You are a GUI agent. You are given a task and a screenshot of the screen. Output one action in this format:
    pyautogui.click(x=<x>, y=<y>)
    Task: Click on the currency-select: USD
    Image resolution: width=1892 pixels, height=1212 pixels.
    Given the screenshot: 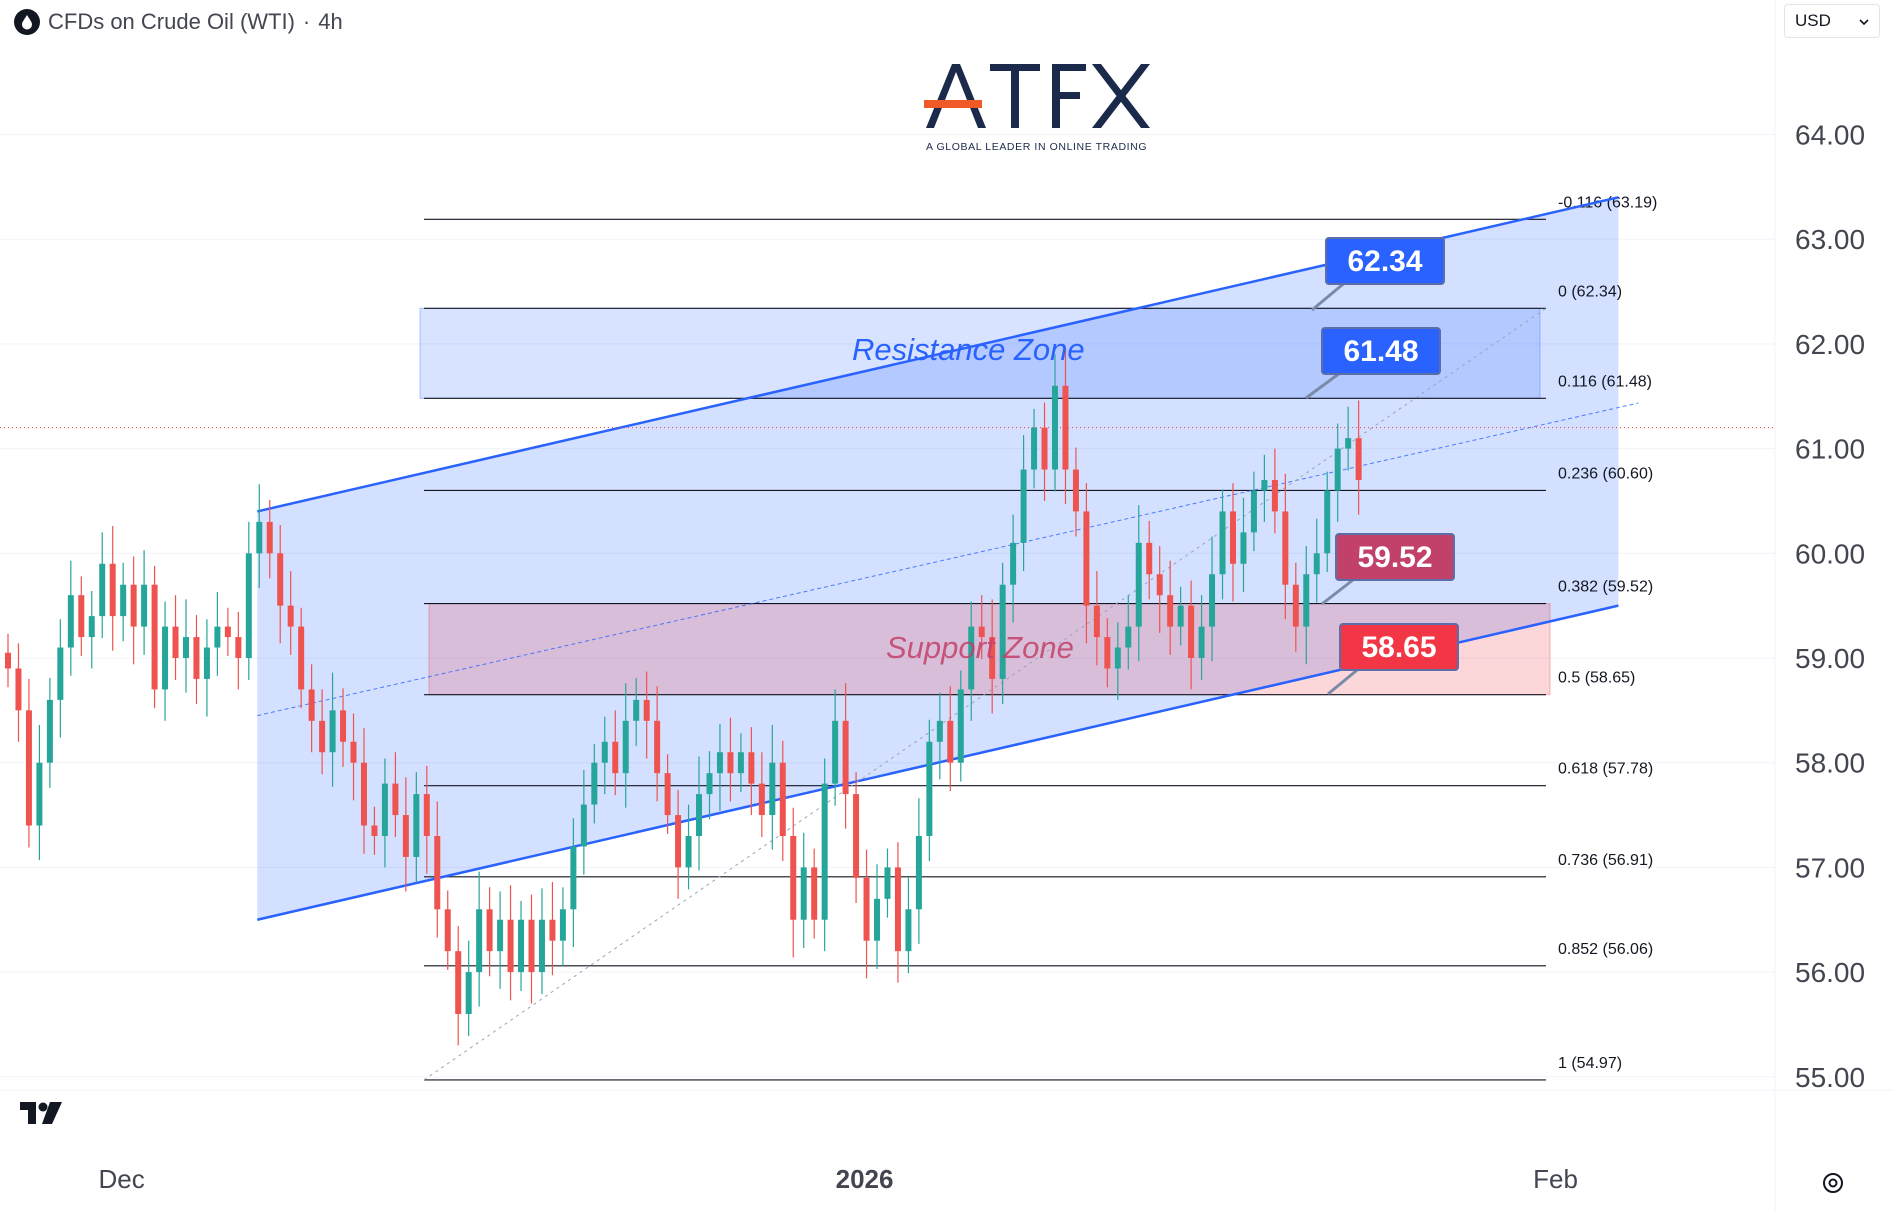 What is the action you would take?
    pyautogui.click(x=1832, y=21)
    